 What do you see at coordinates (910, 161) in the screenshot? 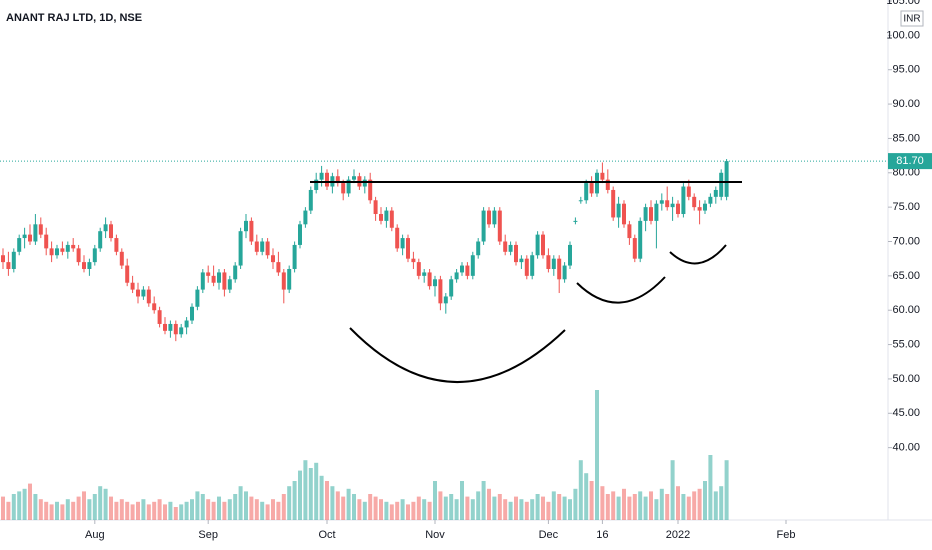
I see `last-price-box` at bounding box center [910, 161].